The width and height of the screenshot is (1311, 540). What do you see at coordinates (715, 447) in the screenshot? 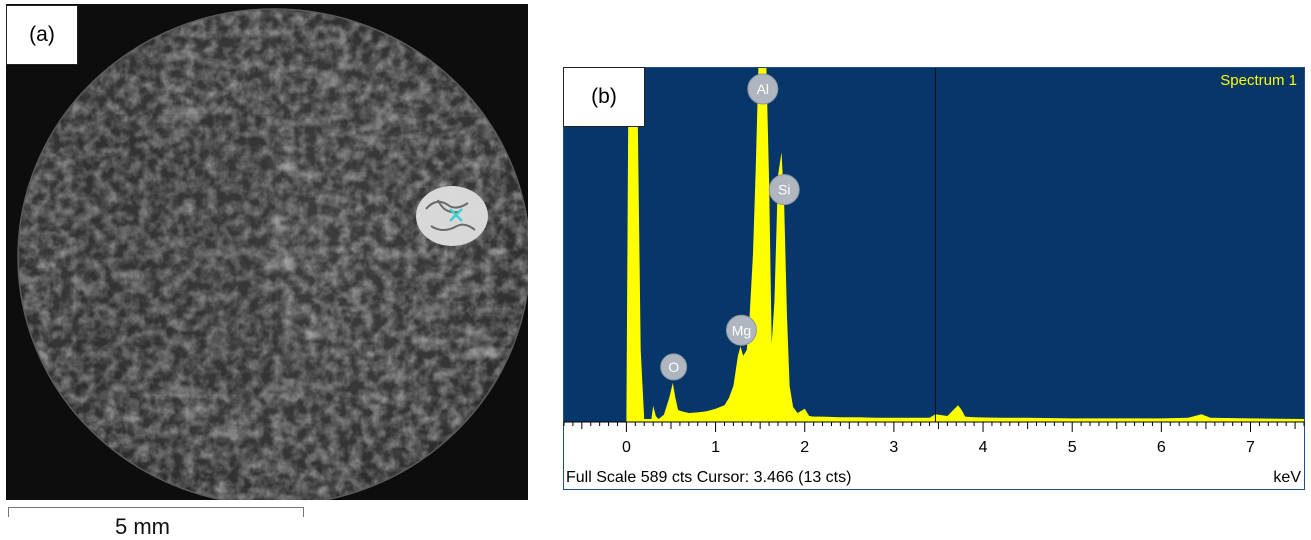
I see `x-tick-label: 1` at bounding box center [715, 447].